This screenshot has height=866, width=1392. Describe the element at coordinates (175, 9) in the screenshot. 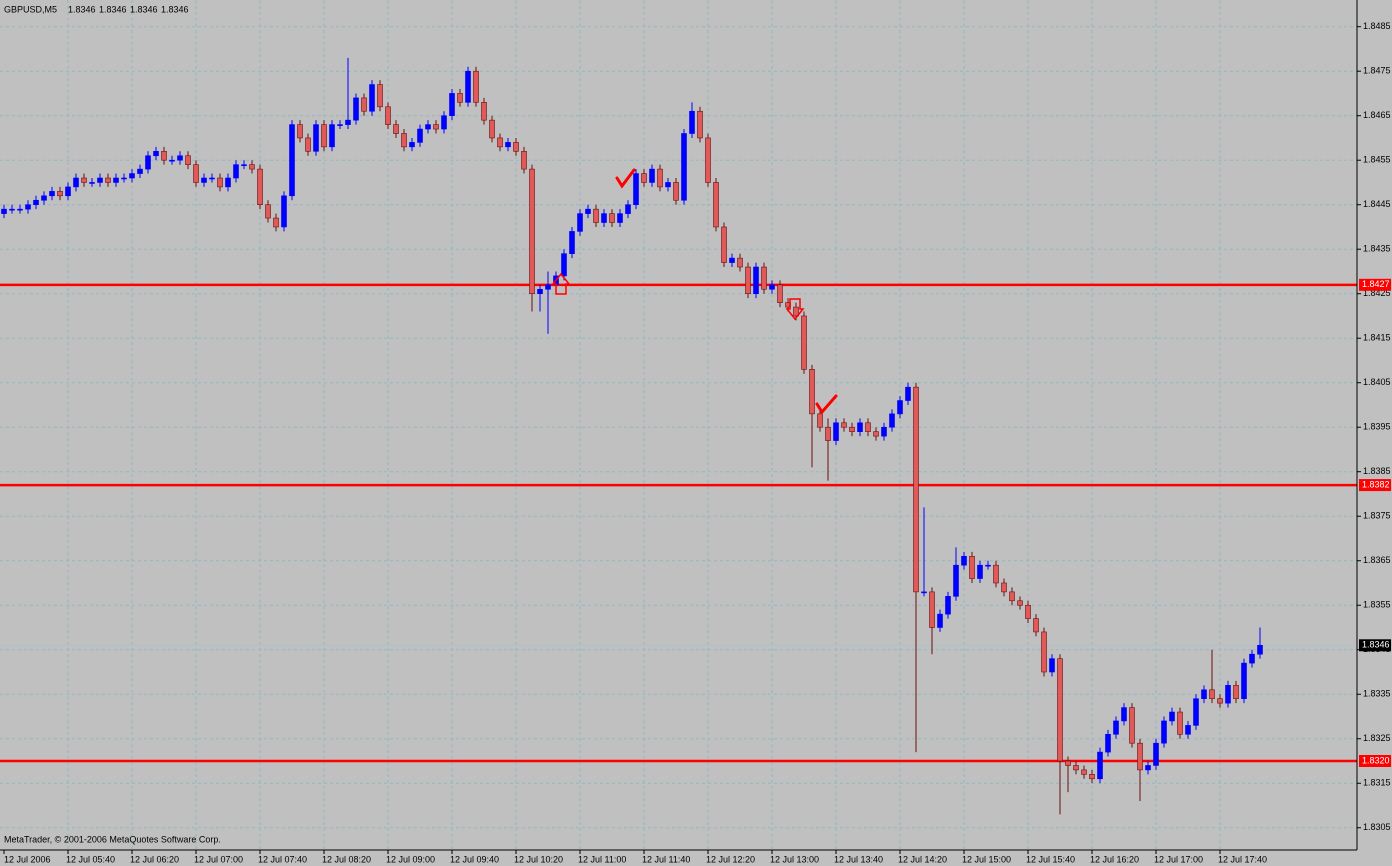

I see `header-close: 1.8346` at that location.